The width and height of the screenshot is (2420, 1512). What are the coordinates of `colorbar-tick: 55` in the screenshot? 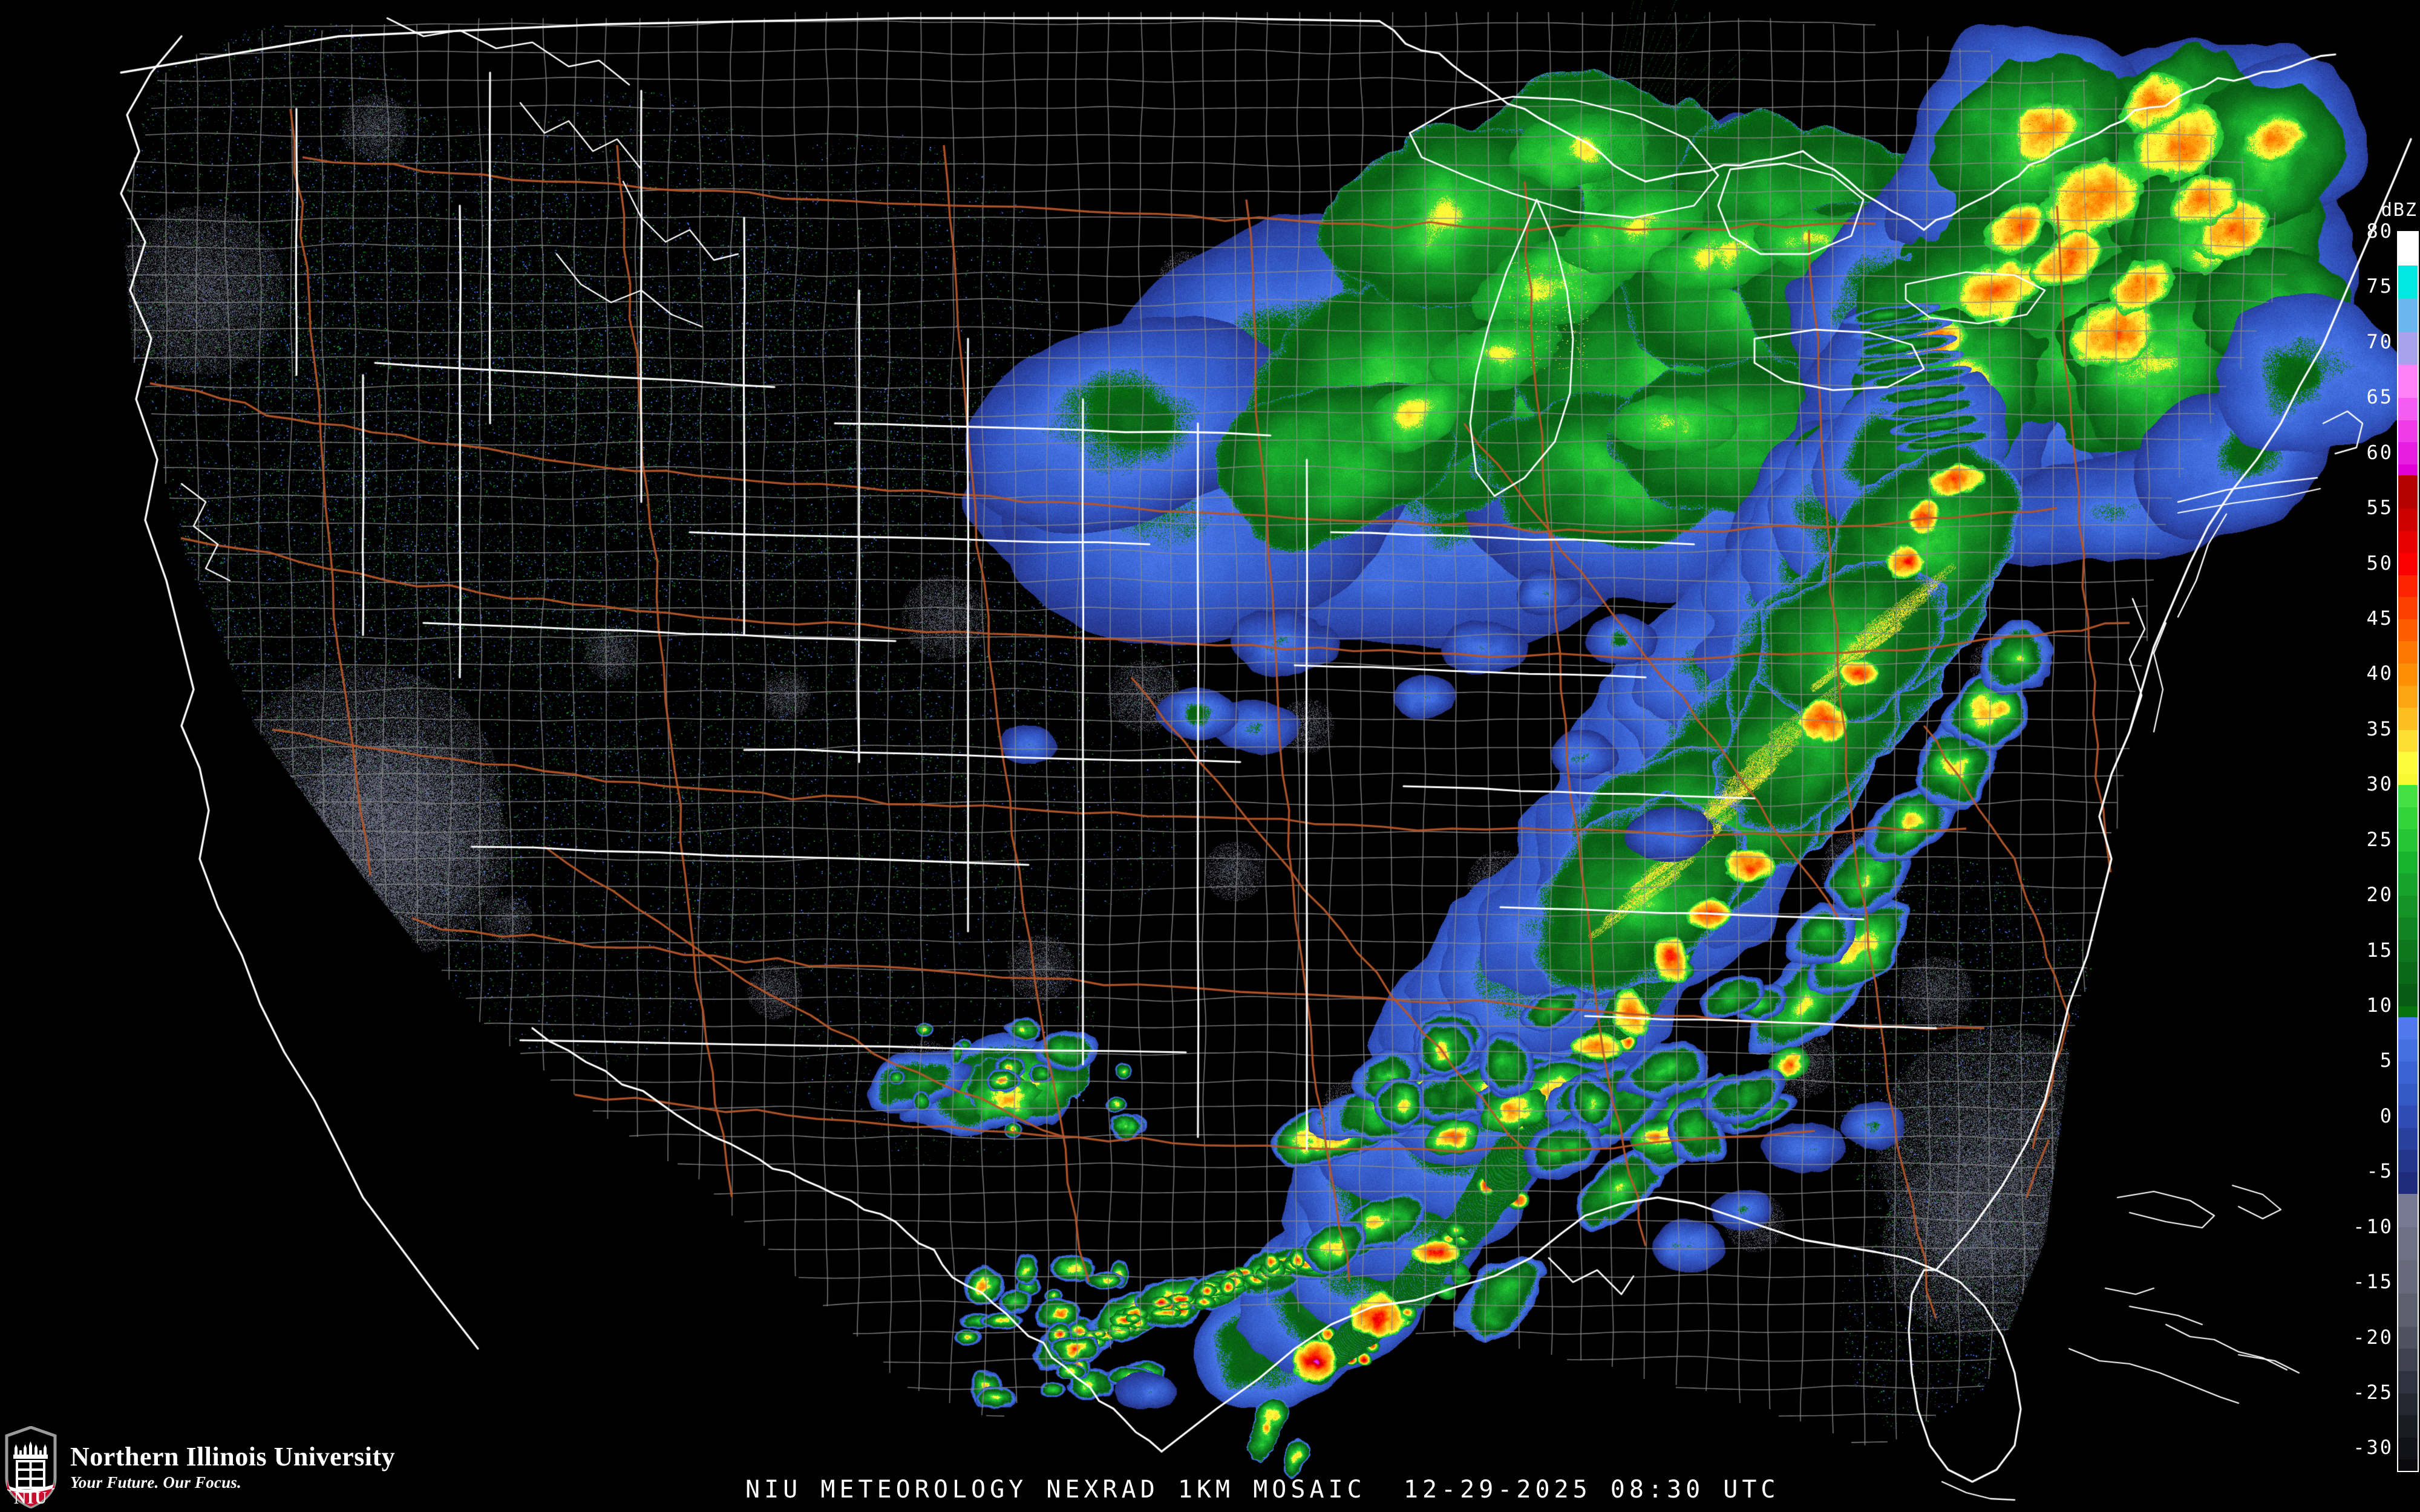 It's located at (2379, 508).